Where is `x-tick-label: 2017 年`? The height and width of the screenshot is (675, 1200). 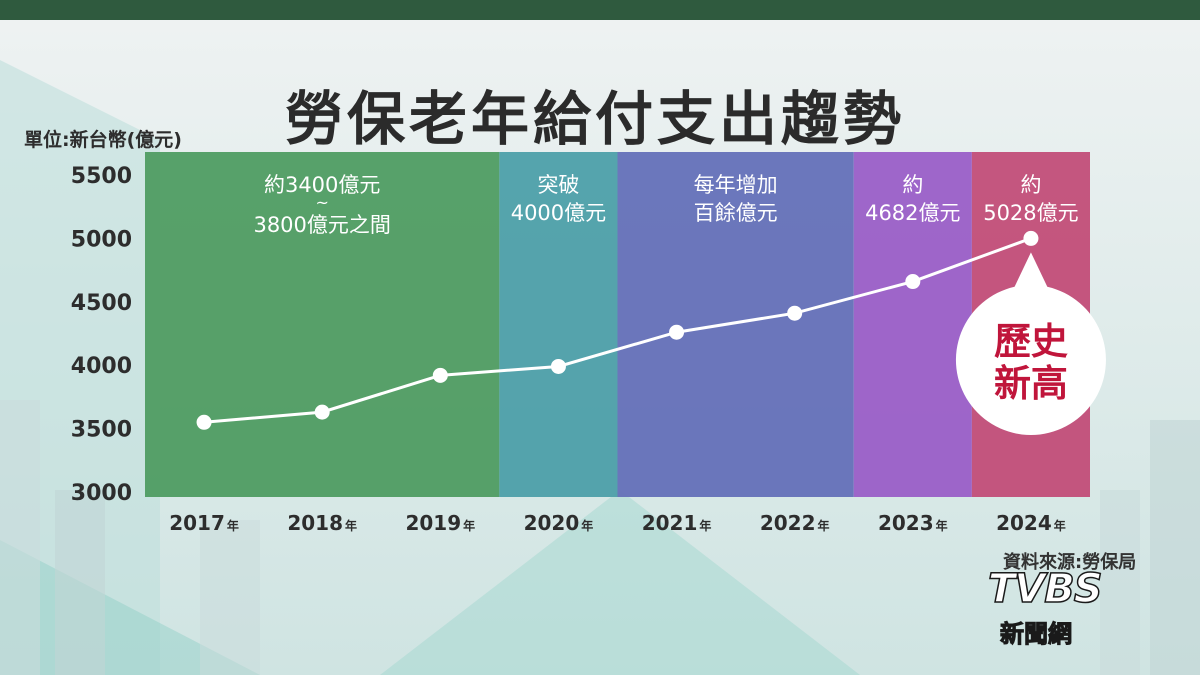
x-tick-label: 2017 年 is located at coordinates (204, 523).